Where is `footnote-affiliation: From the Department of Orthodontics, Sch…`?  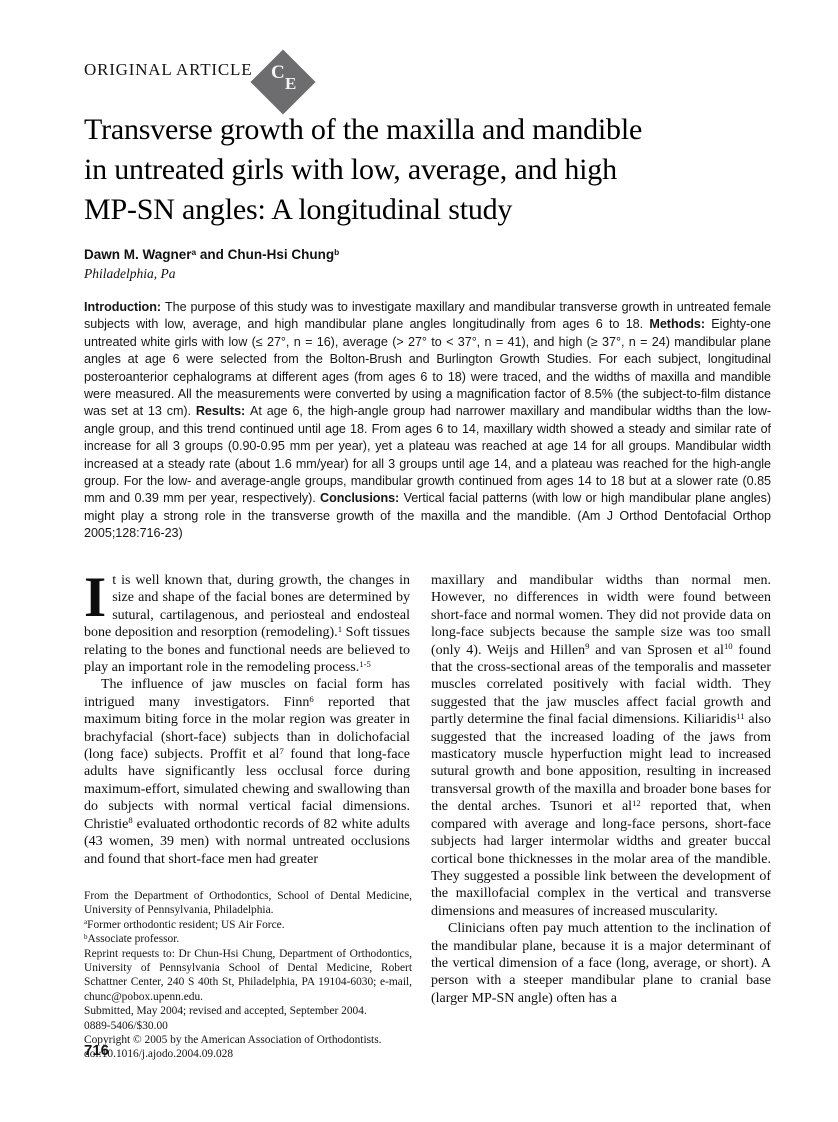 footnote-affiliation: From the Department of Orthodontics, Sch… is located at coordinates (248, 903).